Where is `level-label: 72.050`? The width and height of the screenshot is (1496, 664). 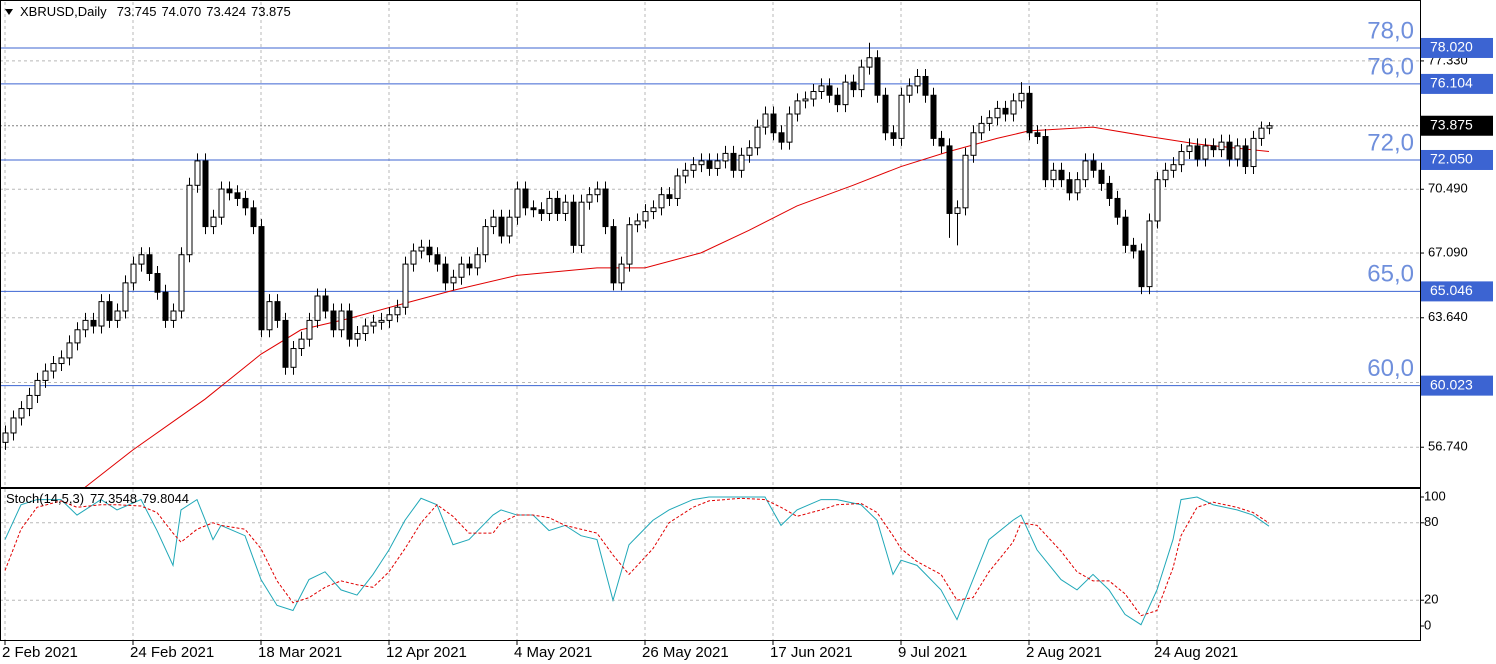
level-label: 72.050 is located at coordinates (1451, 159).